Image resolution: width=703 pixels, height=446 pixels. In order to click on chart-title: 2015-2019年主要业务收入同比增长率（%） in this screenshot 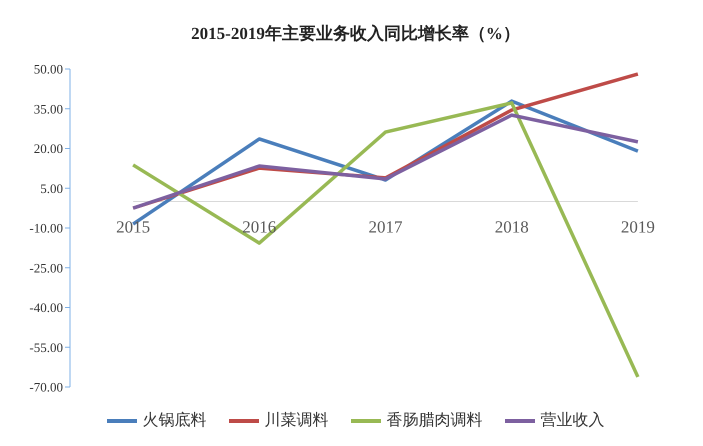, I will do `click(355, 34)`.